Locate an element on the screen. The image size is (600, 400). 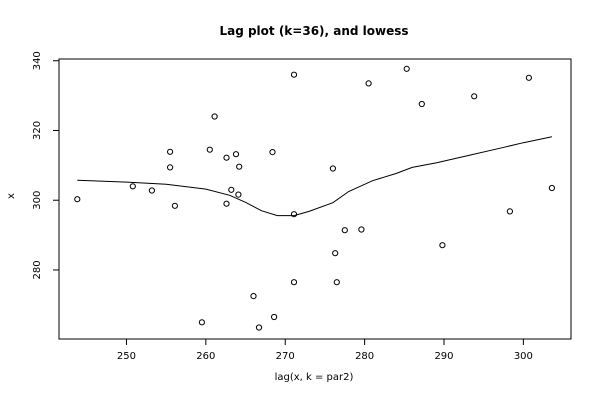
chart-title: Lag plot (k=36), and lowess is located at coordinates (313, 31).